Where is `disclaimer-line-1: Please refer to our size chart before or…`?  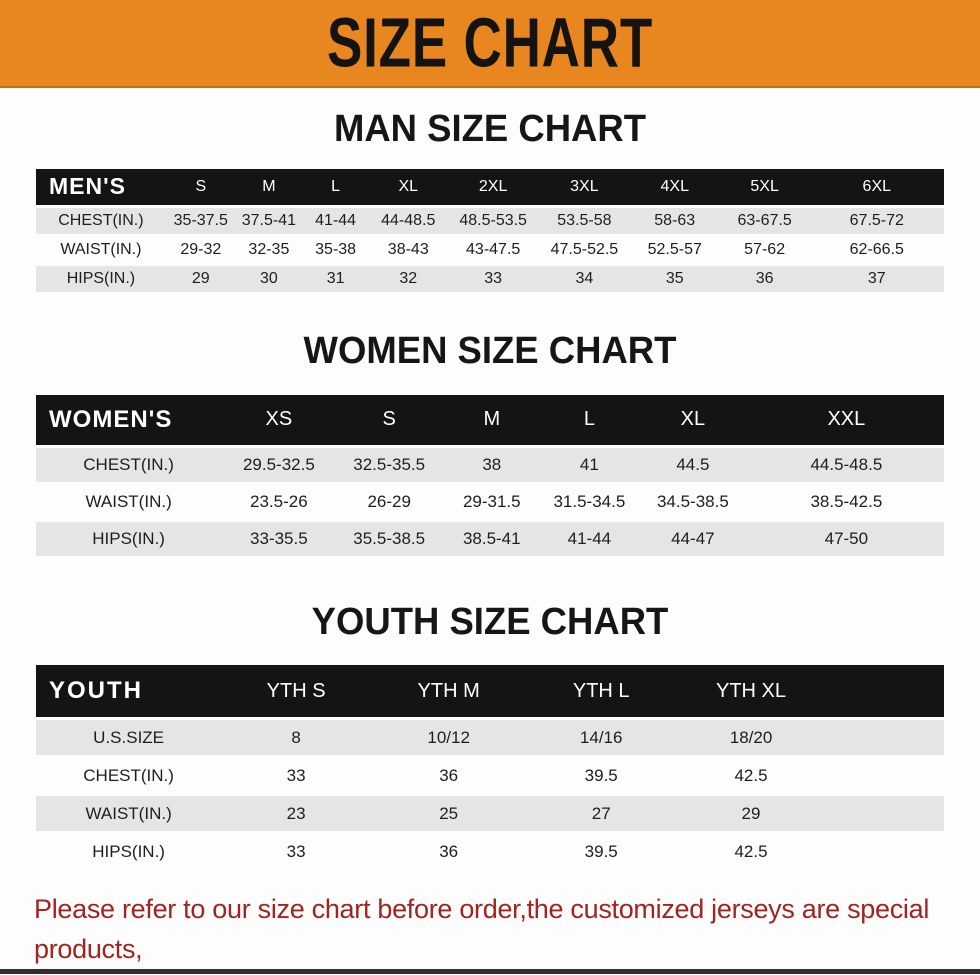 disclaimer-line-1: Please refer to our size chart before or… is located at coordinates (482, 929).